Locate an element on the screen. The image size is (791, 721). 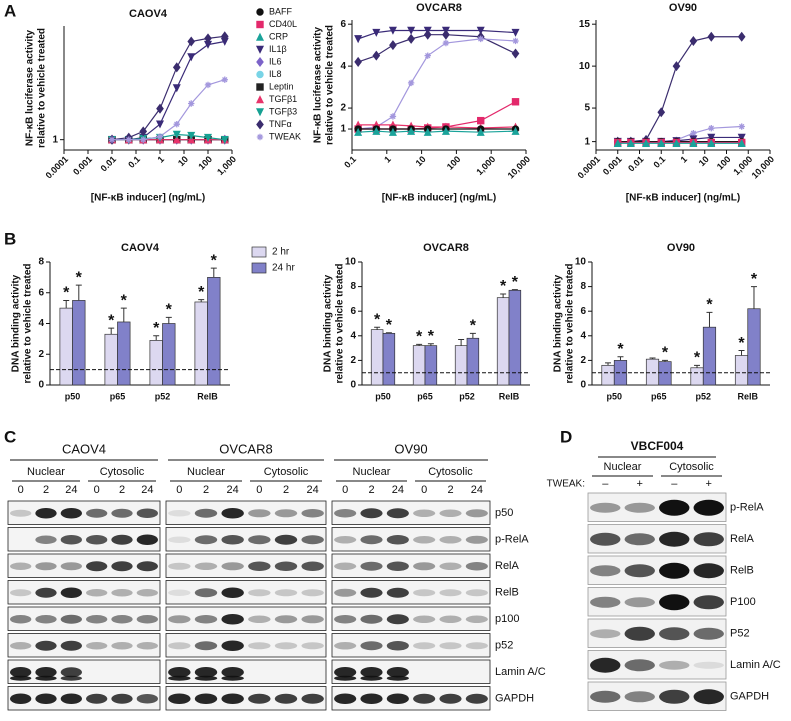
x-tick-label: 100 is located at coordinates (454, 163).